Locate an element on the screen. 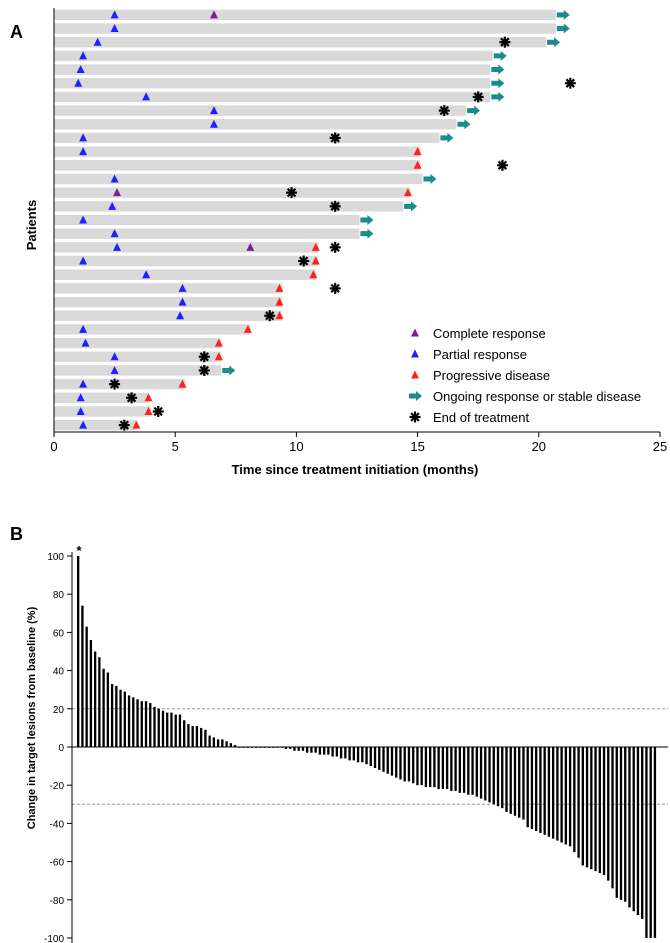  y-tick-label: 0 is located at coordinates (61, 748).